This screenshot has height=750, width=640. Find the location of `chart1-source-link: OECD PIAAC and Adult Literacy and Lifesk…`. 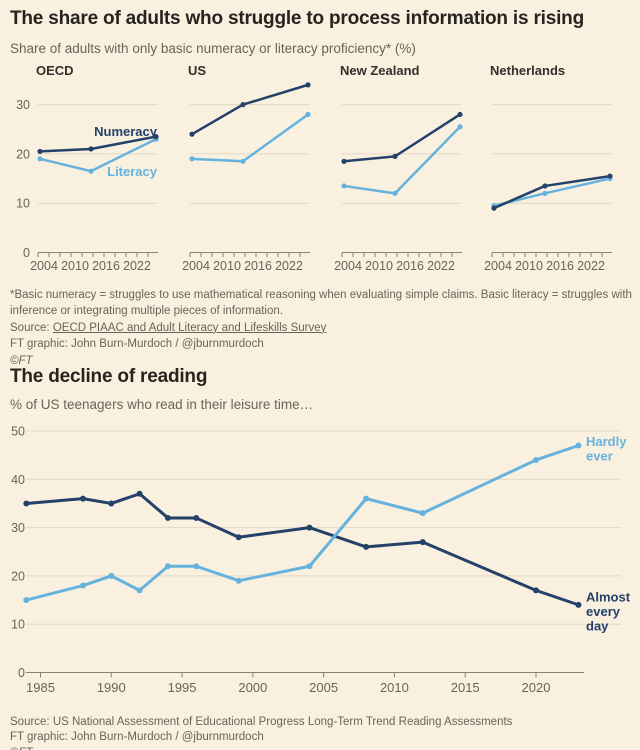

chart1-source-link: OECD PIAAC and Adult Literacy and Lifesk… is located at coordinates (189, 327).